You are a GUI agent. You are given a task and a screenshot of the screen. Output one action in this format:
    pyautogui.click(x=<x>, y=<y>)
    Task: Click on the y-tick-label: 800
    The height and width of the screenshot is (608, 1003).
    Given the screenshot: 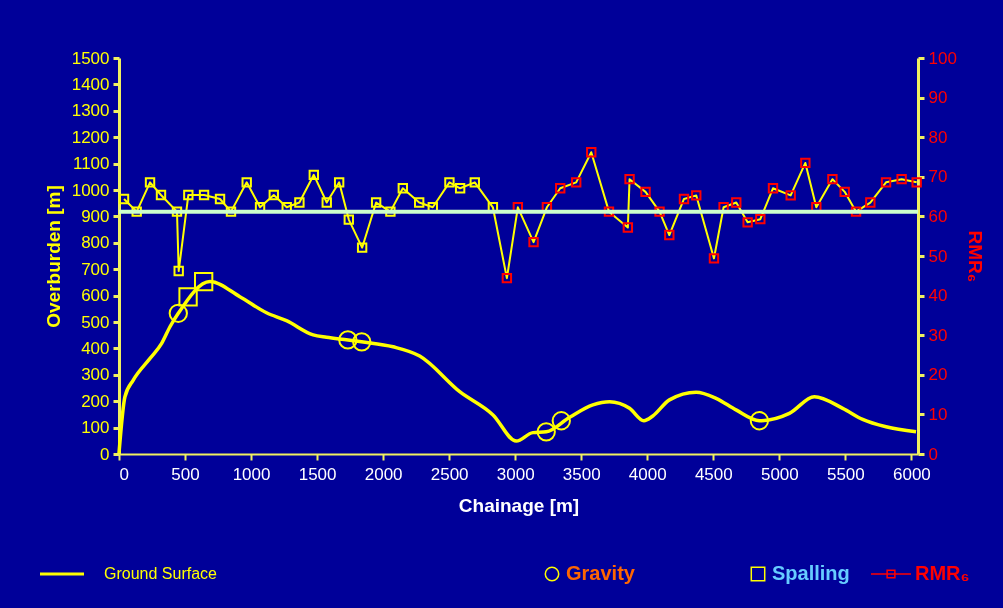 What is the action you would take?
    pyautogui.click(x=95, y=243)
    